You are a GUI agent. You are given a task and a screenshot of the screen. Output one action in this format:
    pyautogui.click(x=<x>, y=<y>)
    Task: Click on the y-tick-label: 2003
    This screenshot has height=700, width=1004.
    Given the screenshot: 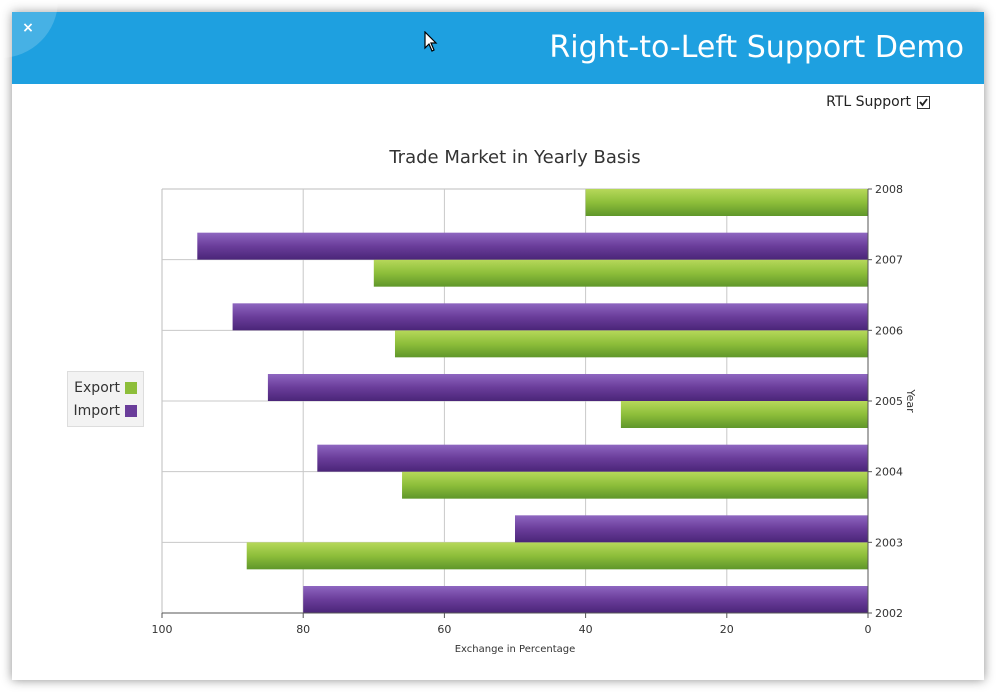 What is the action you would take?
    pyautogui.click(x=889, y=542)
    